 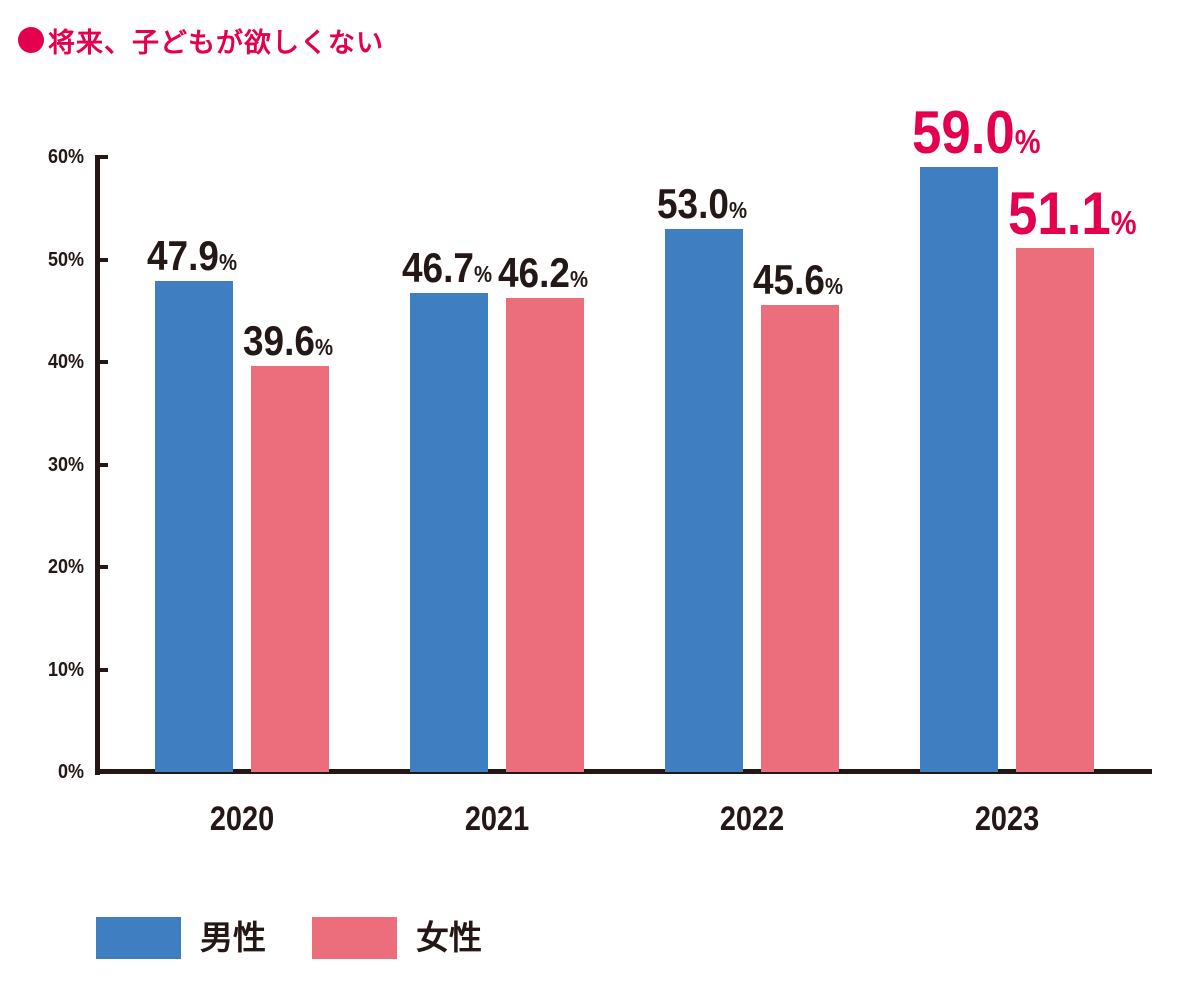 I want to click on chart-title-text: 将来、子どもが欲しくない, so click(x=216, y=43).